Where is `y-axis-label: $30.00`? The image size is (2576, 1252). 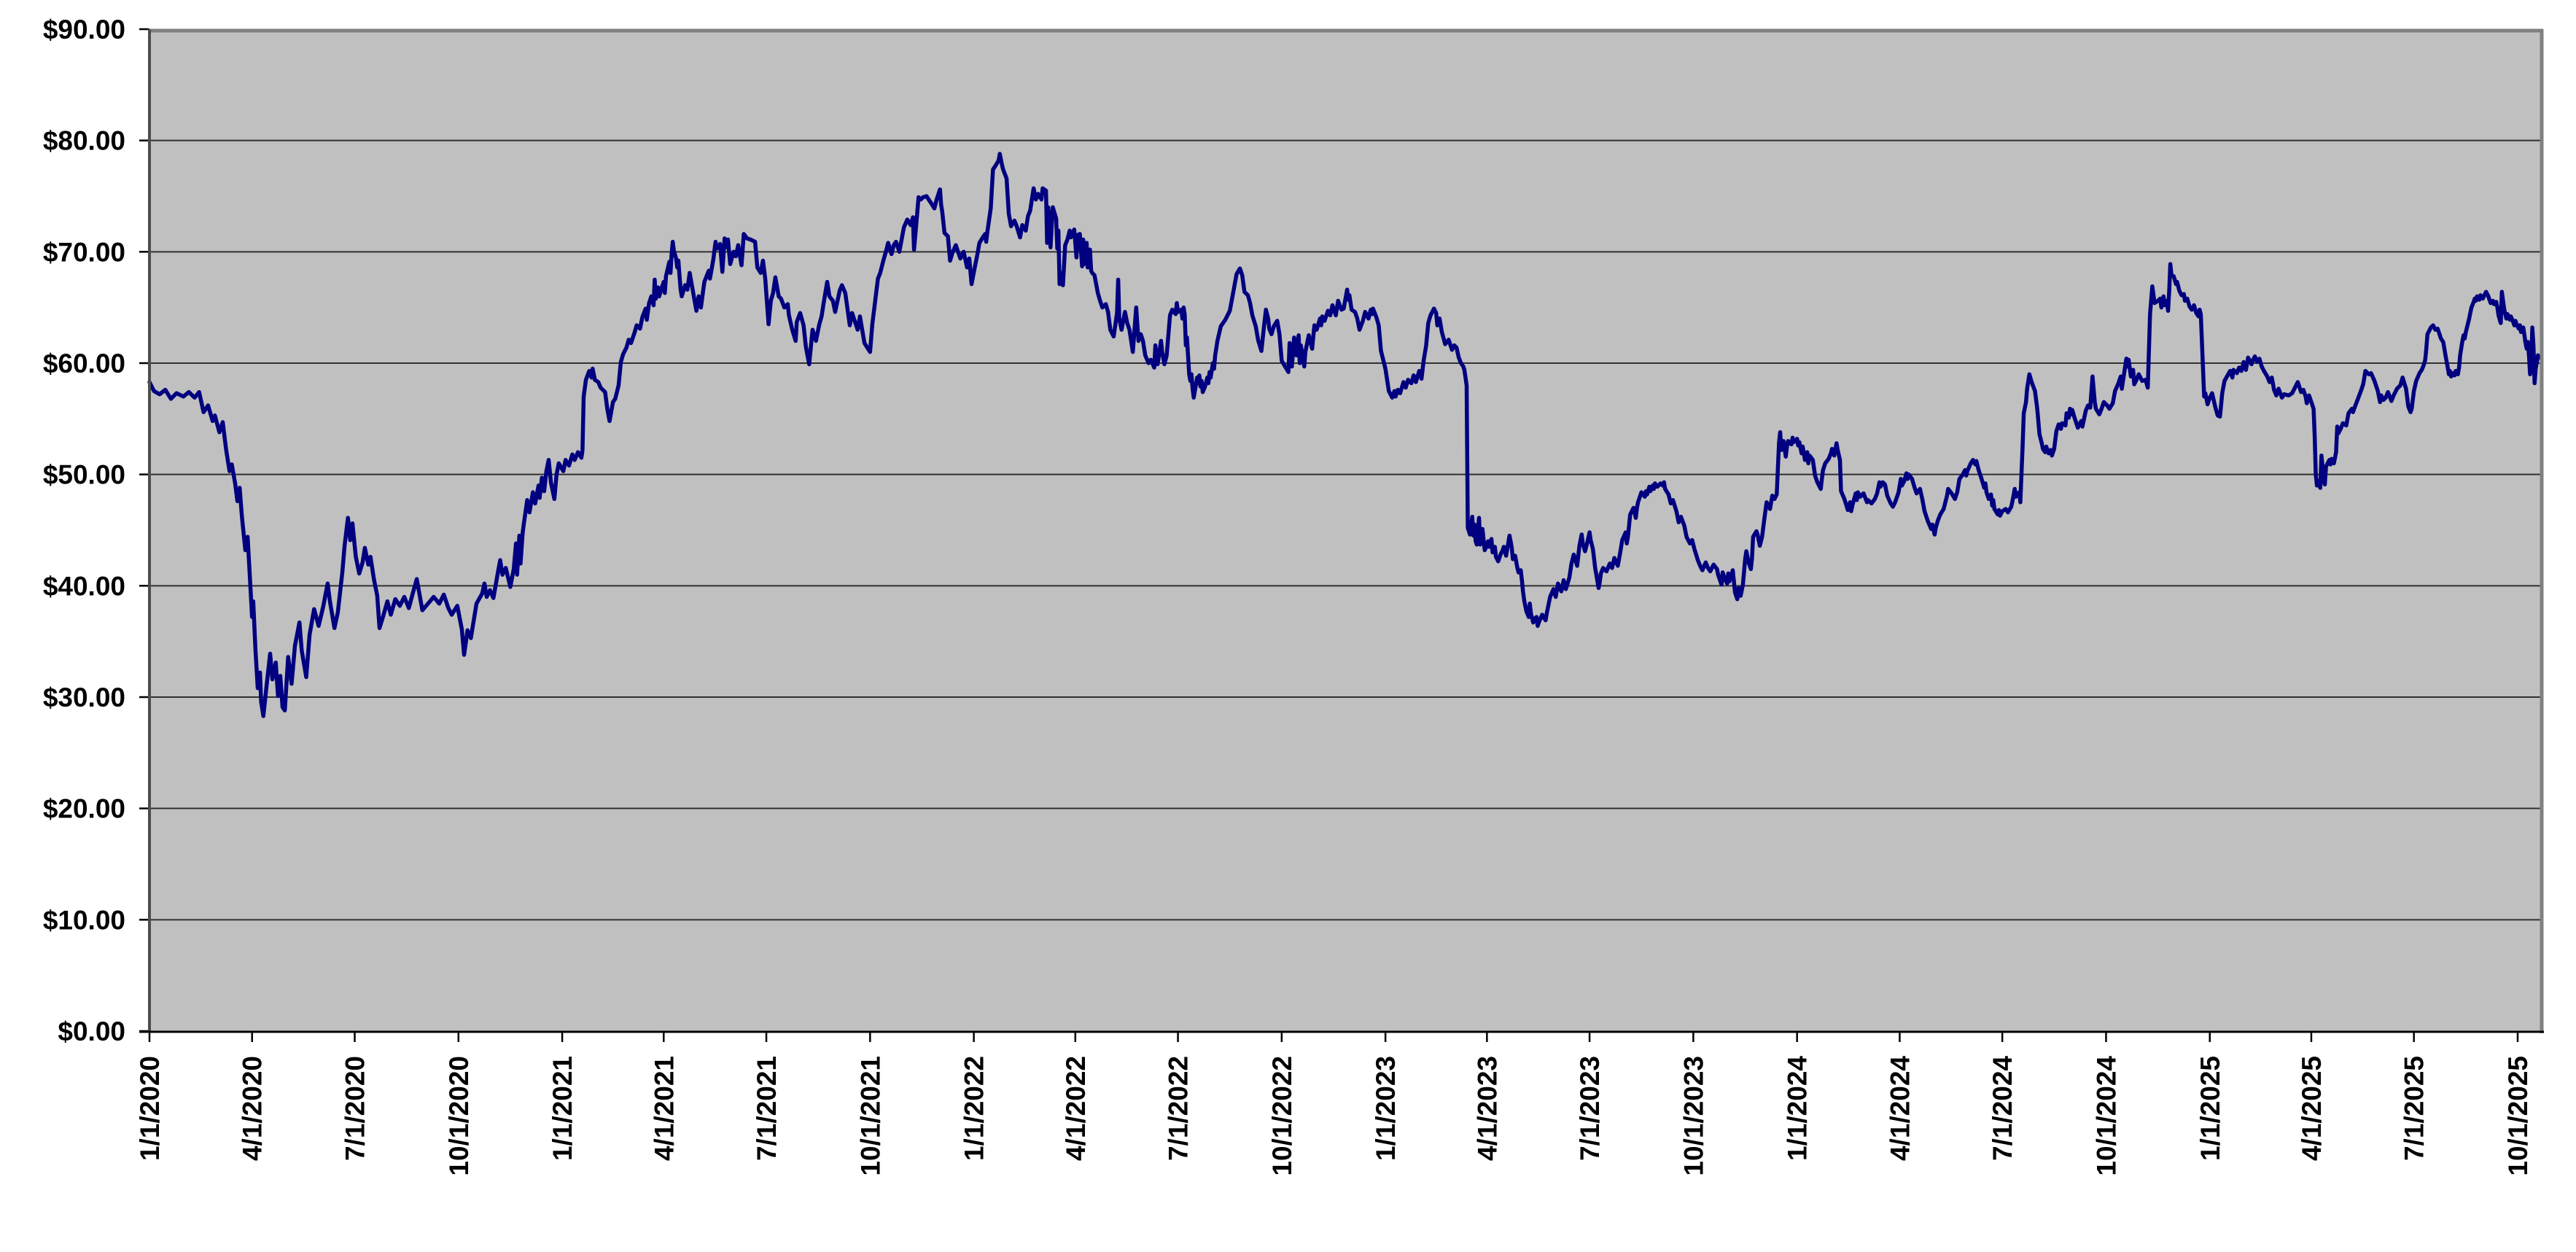 y-axis-label: $30.00 is located at coordinates (84, 697).